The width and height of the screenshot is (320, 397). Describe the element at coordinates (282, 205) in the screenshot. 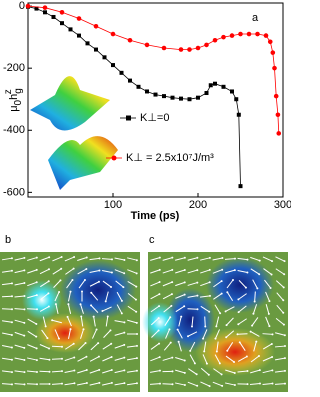

I see `x-tick-label: 300` at that location.